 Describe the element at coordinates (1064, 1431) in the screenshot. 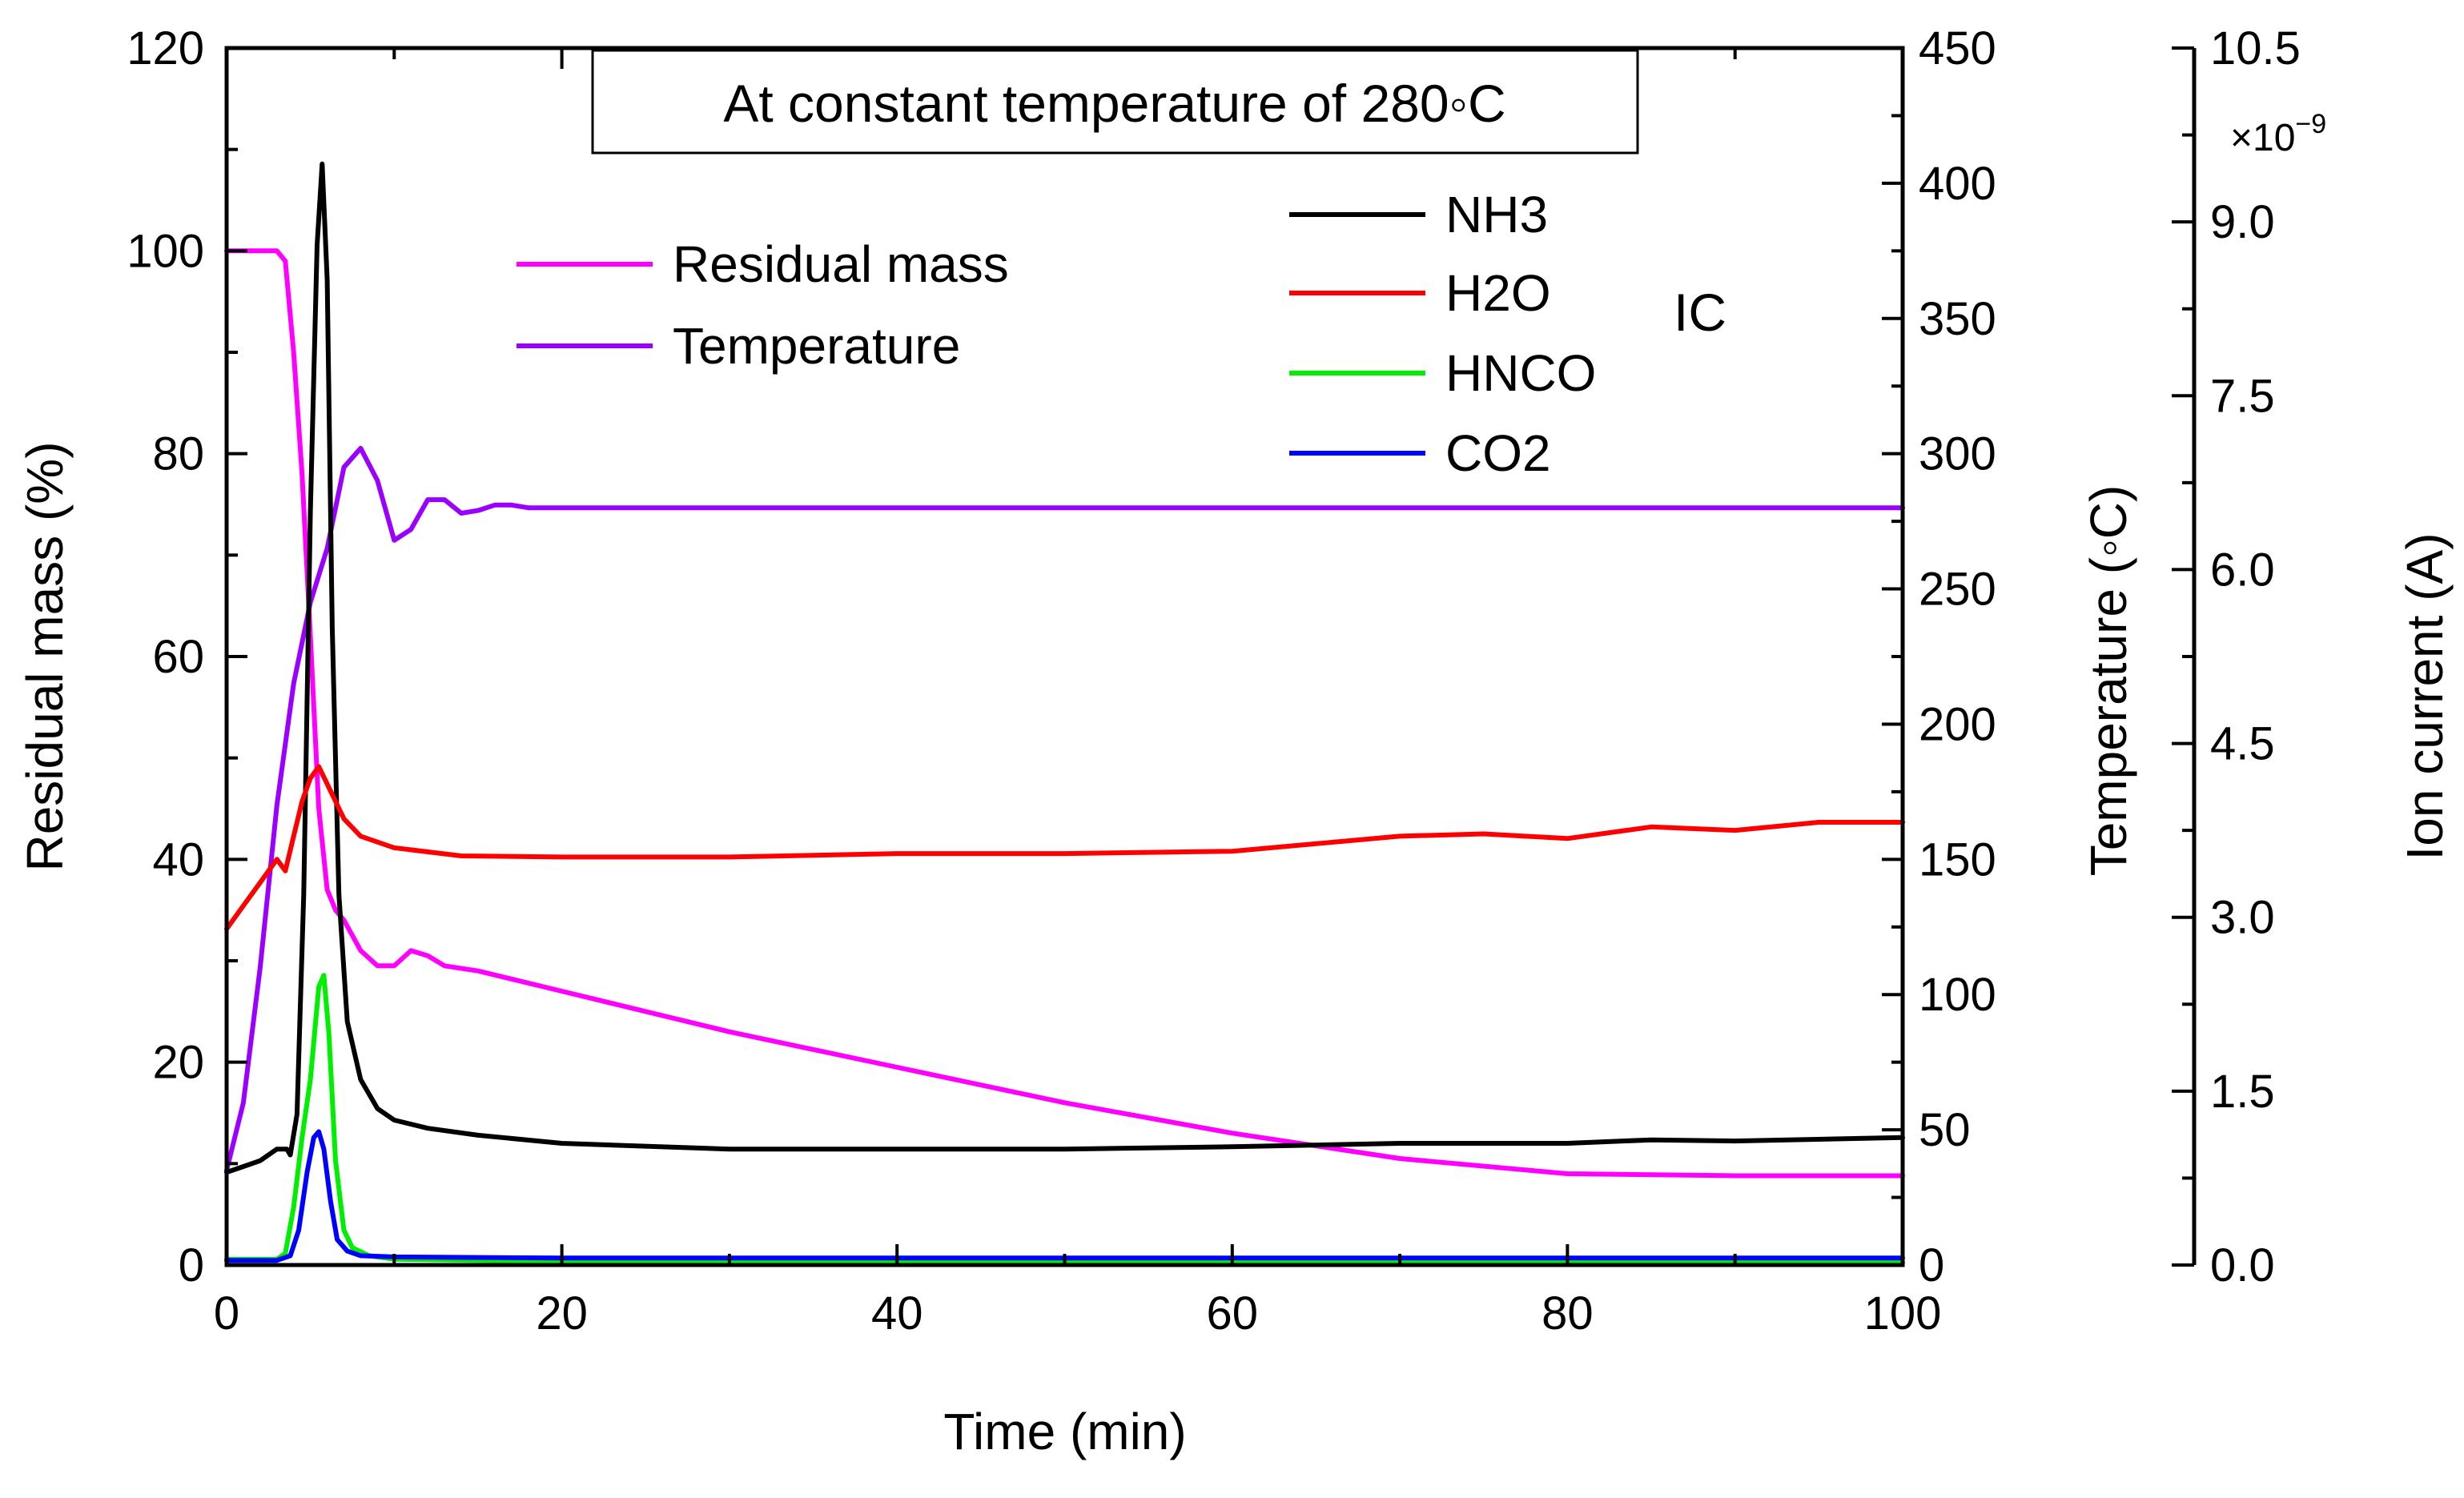

I see `x-axis-title: Time (min)` at that location.